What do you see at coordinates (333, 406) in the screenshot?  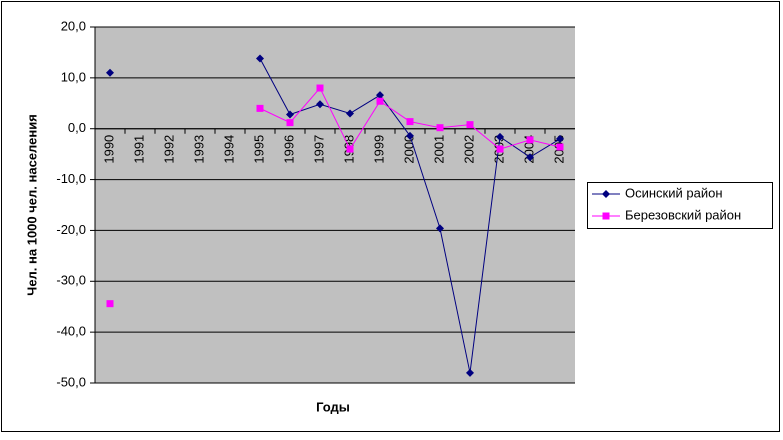 I see `x-axis-title: Годы` at bounding box center [333, 406].